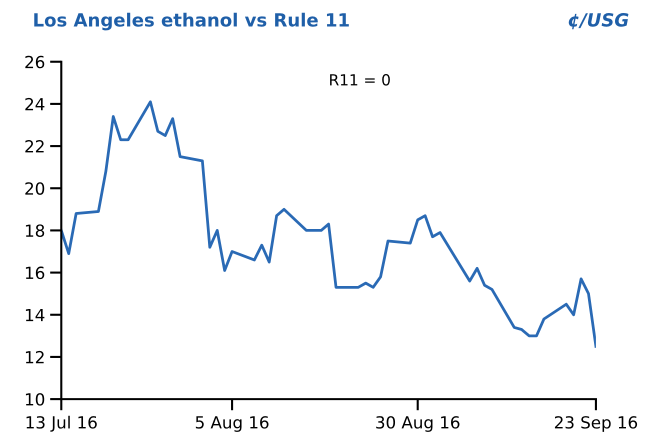  What do you see at coordinates (34, 188) in the screenshot?
I see `y-tick-label: 20` at bounding box center [34, 188].